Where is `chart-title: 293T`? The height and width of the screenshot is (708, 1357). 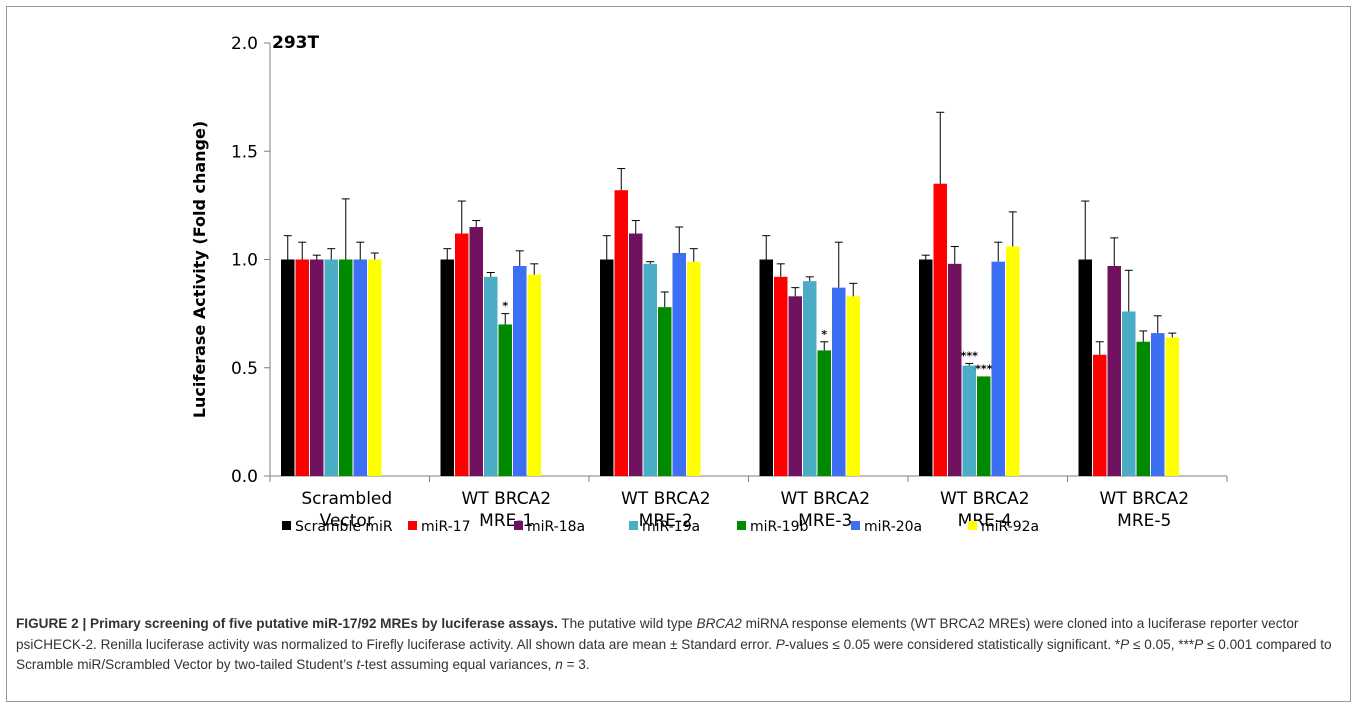
chart-title: 293T is located at coordinates (295, 43).